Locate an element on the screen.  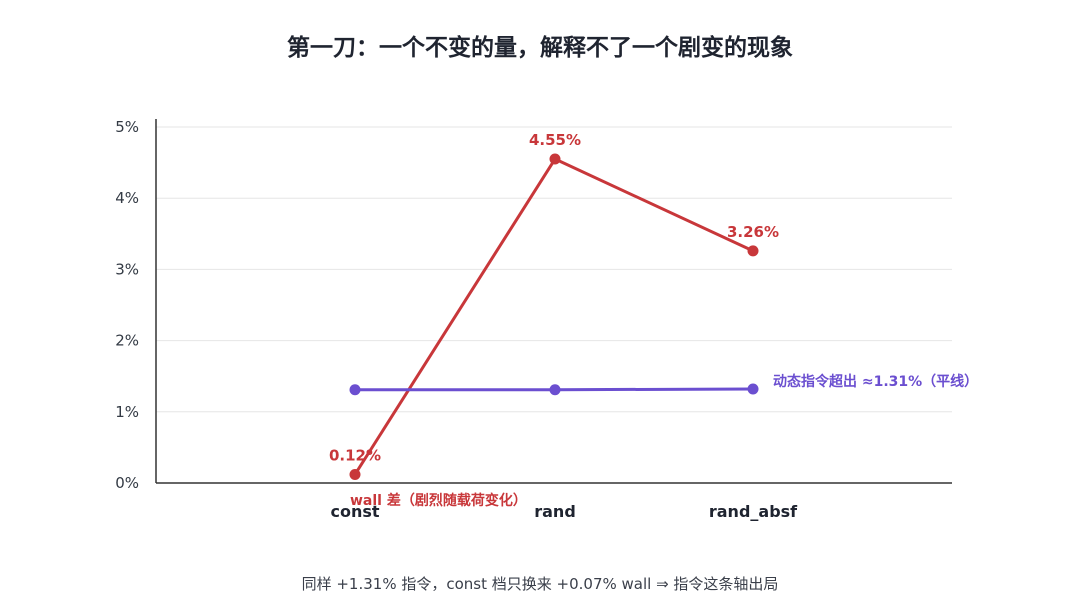
x-tick-label: const is located at coordinates (354, 511).